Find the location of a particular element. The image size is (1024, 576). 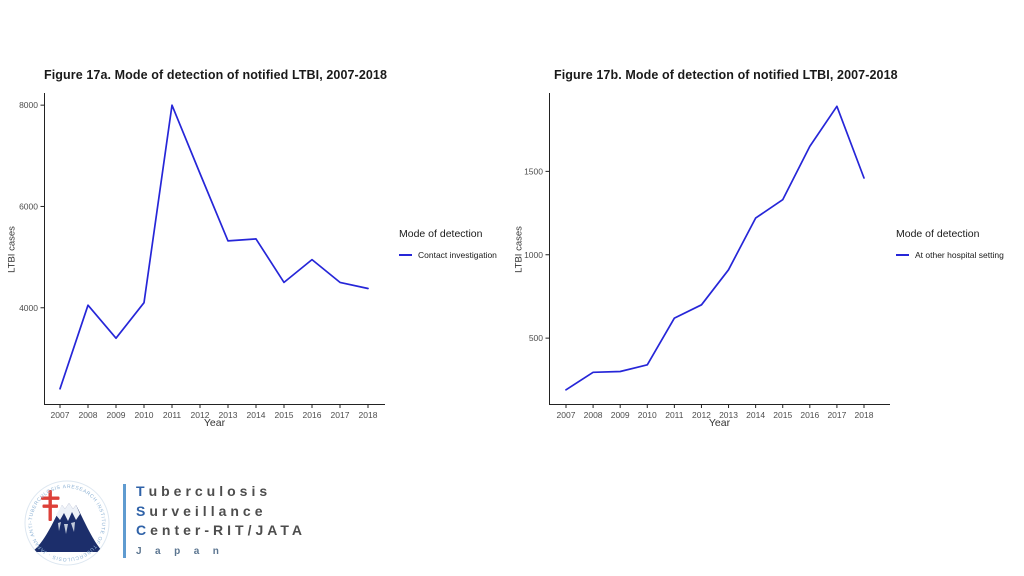

legend-item: At other hospital setting is located at coordinates (950, 255).